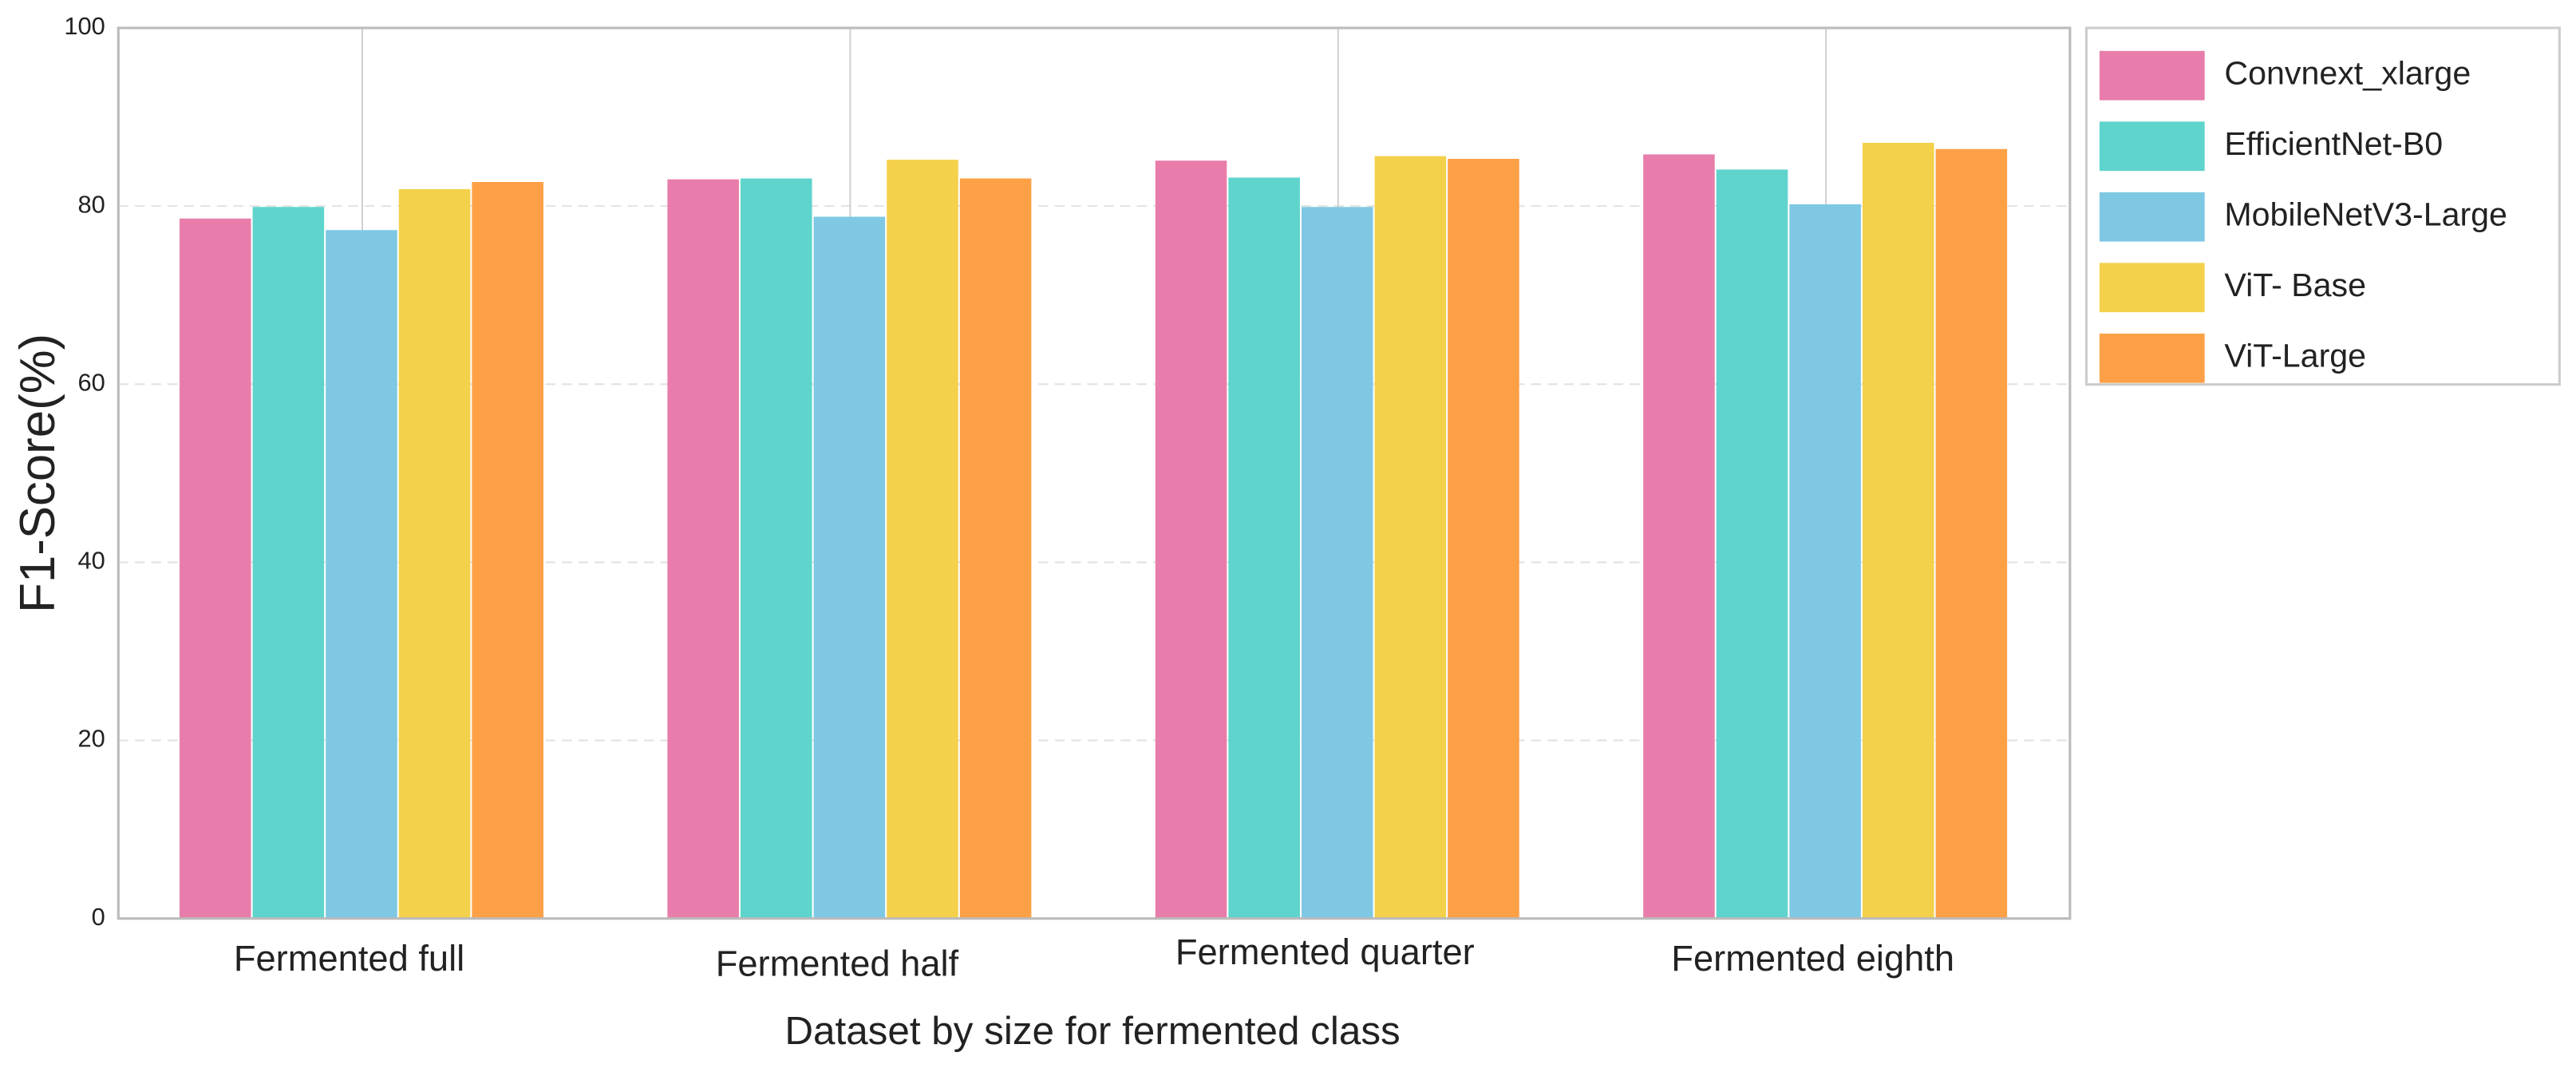 This screenshot has width=2576, height=1072. Describe the element at coordinates (84, 26) in the screenshot. I see `y-tick-label: 100` at that location.